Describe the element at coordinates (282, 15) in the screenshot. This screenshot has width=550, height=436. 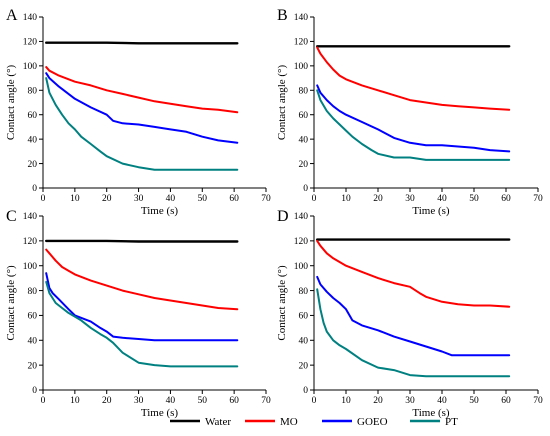
I see `panel-letter: B` at that location.